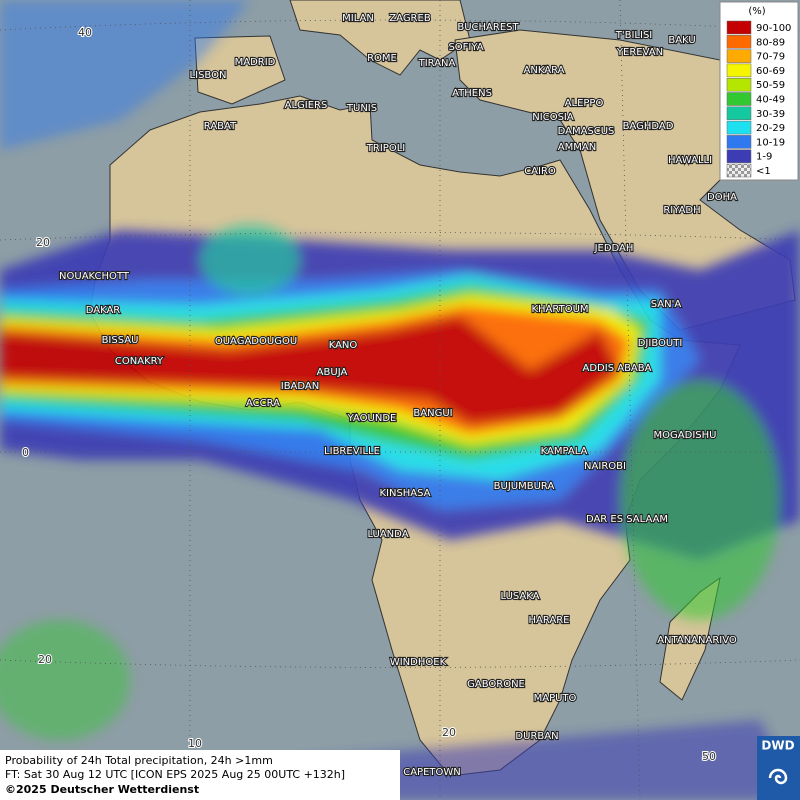  I want to click on city-label: BAGHDAD, so click(648, 126).